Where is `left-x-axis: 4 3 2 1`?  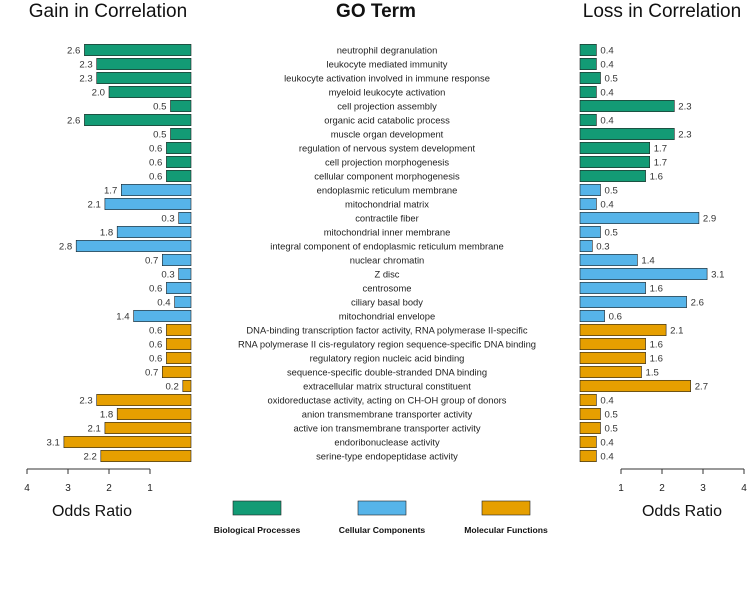
left-x-axis: 4 3 2 1 is located at coordinates (88, 481).